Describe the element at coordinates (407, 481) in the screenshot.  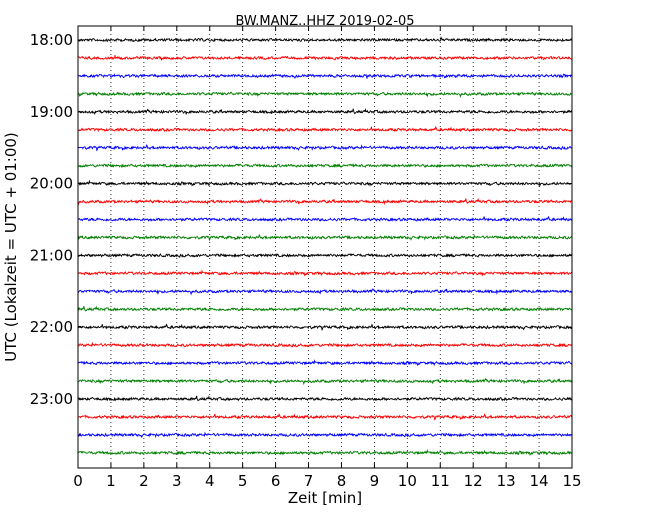
I see `x-tick-label-10: 10` at that location.